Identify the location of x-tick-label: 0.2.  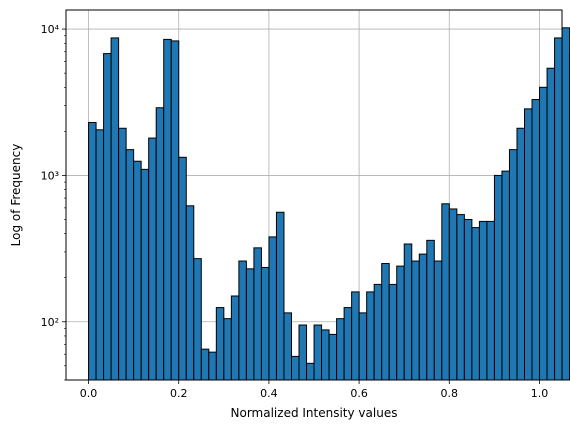
(179, 393).